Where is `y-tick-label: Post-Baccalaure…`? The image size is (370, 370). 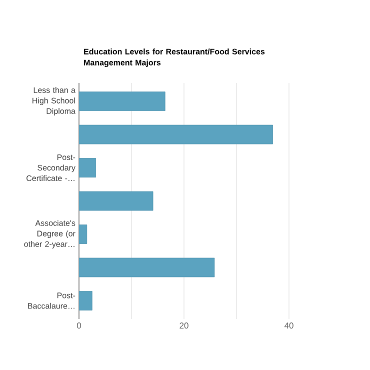
y-tick-label: Post-Baccalaure… is located at coordinates (52, 300).